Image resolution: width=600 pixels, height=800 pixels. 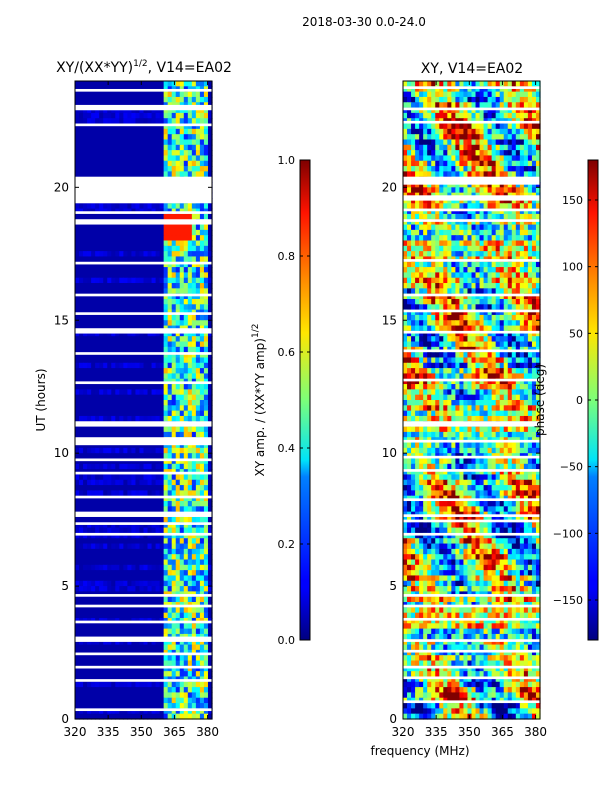 I want to click on gap-row, so click(x=143, y=107).